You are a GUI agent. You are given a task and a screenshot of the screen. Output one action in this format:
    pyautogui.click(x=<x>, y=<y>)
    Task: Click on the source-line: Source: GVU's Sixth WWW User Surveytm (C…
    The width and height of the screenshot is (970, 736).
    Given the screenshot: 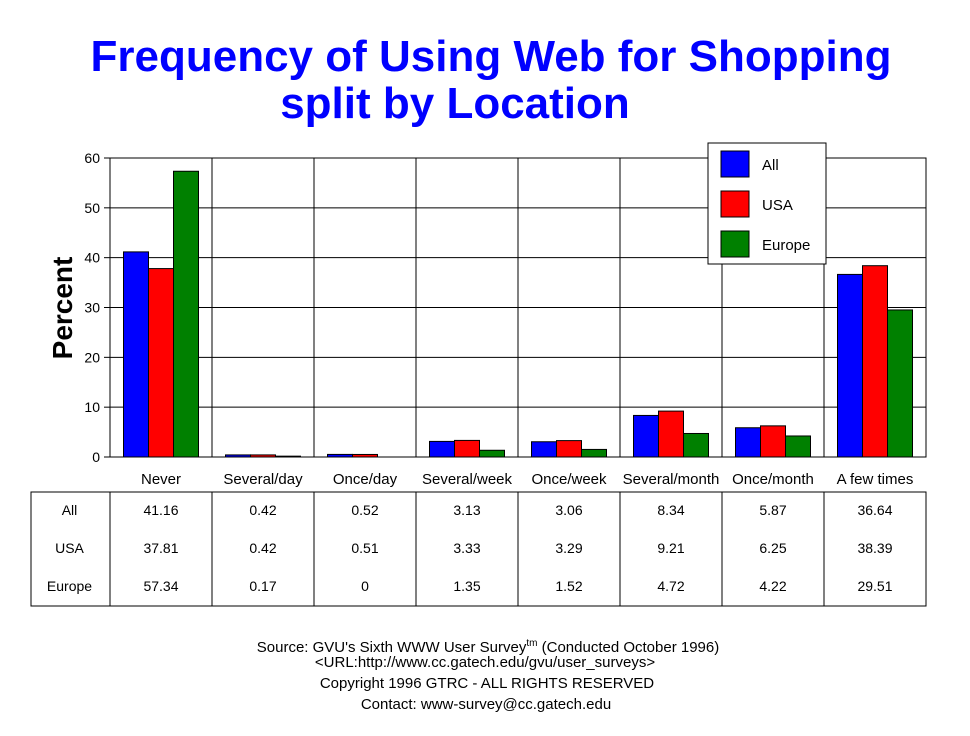 What is the action you would take?
    pyautogui.click(x=485, y=646)
    